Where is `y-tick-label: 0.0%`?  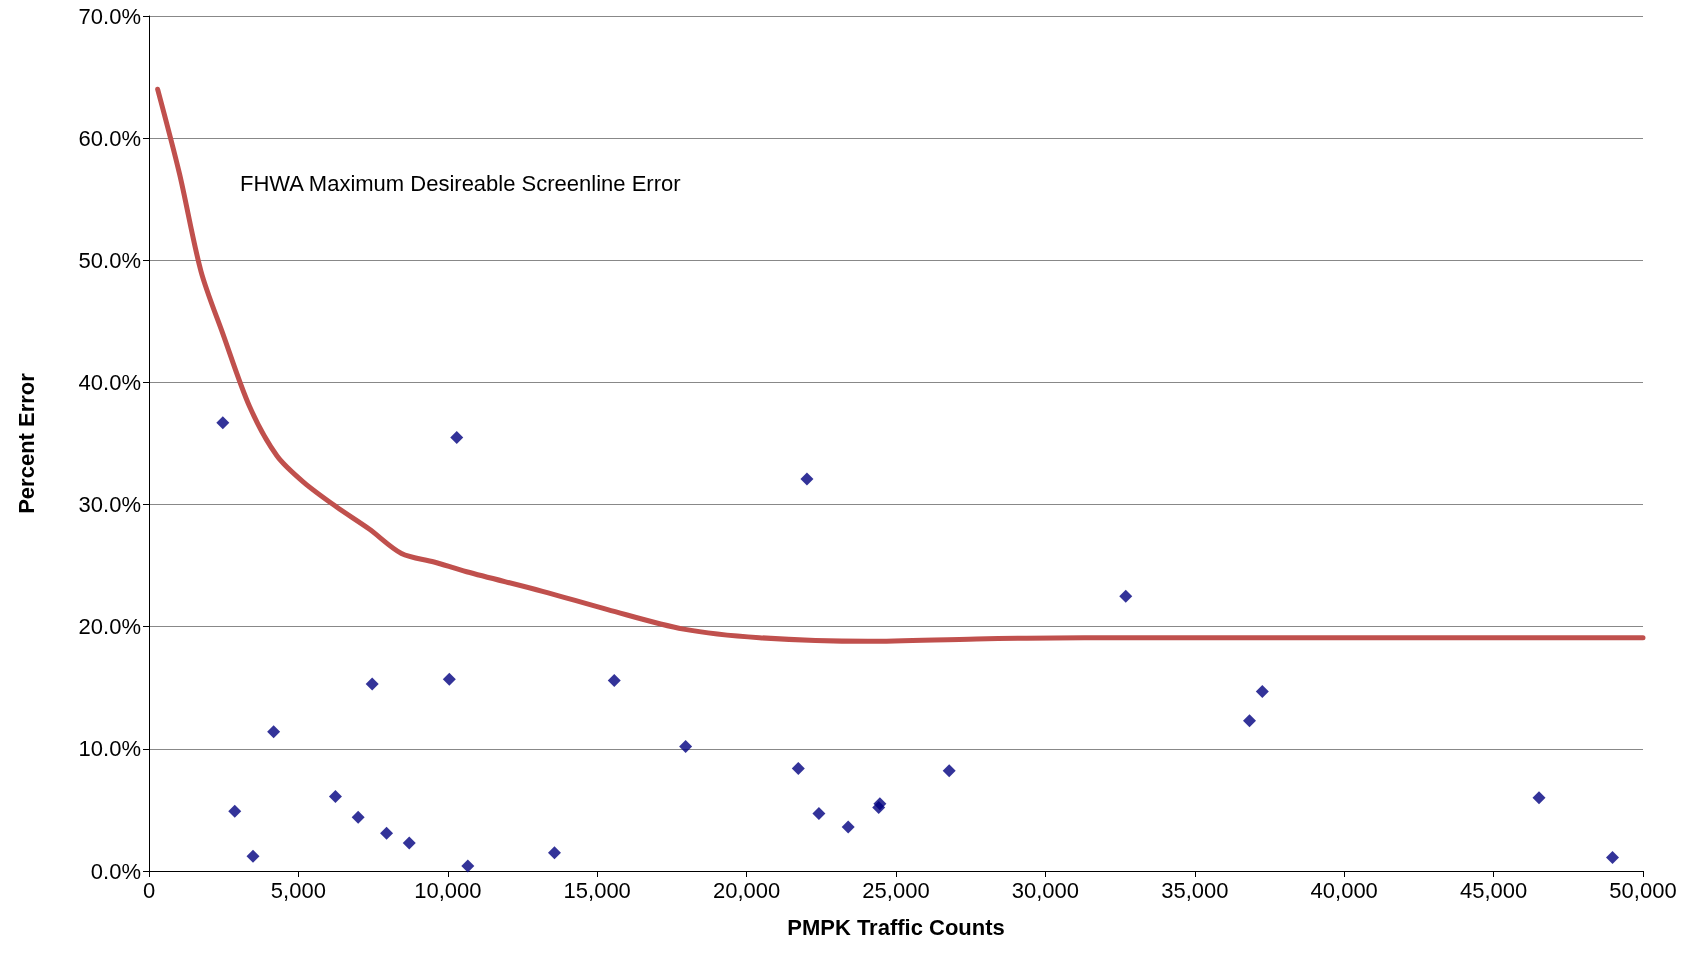
y-tick-label: 0.0% is located at coordinates (115, 871).